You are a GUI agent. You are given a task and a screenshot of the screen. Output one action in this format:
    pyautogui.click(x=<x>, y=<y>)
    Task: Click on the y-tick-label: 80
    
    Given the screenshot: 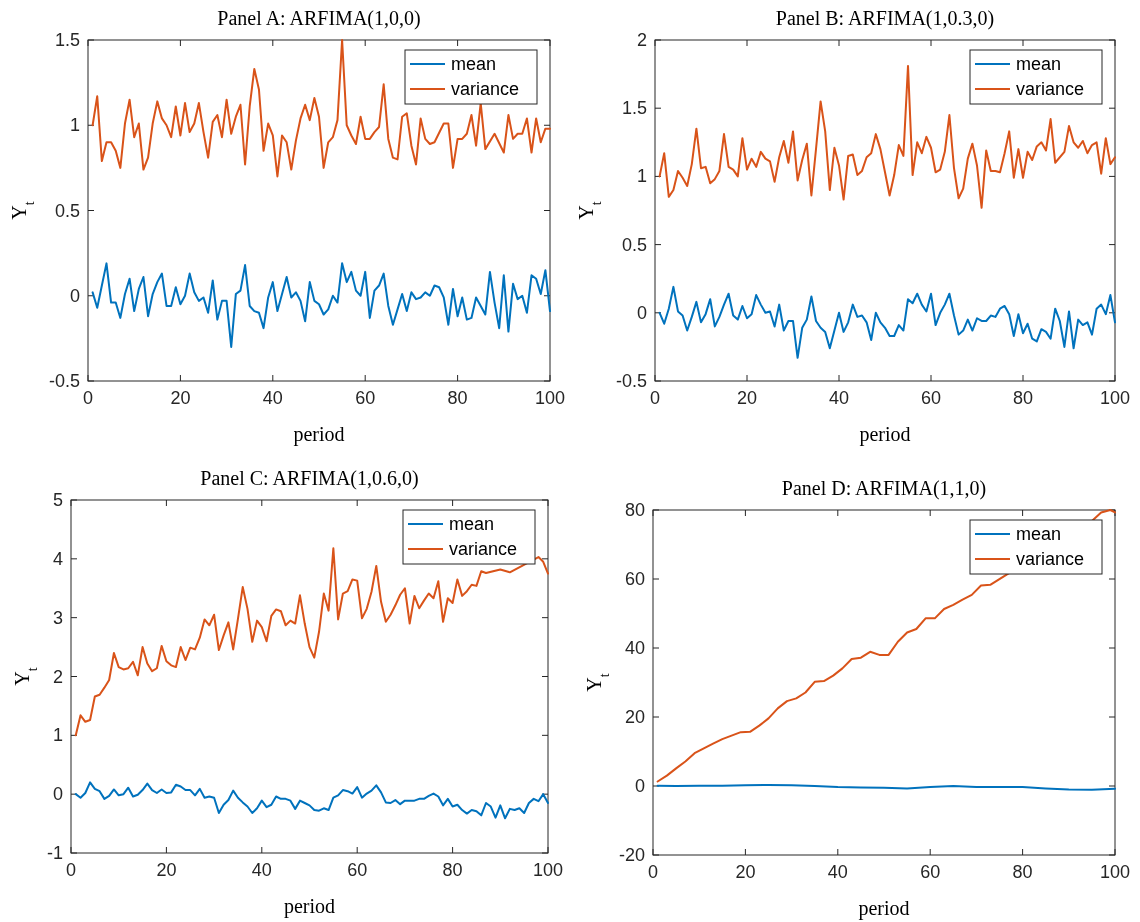 What is the action you would take?
    pyautogui.click(x=634, y=510)
    